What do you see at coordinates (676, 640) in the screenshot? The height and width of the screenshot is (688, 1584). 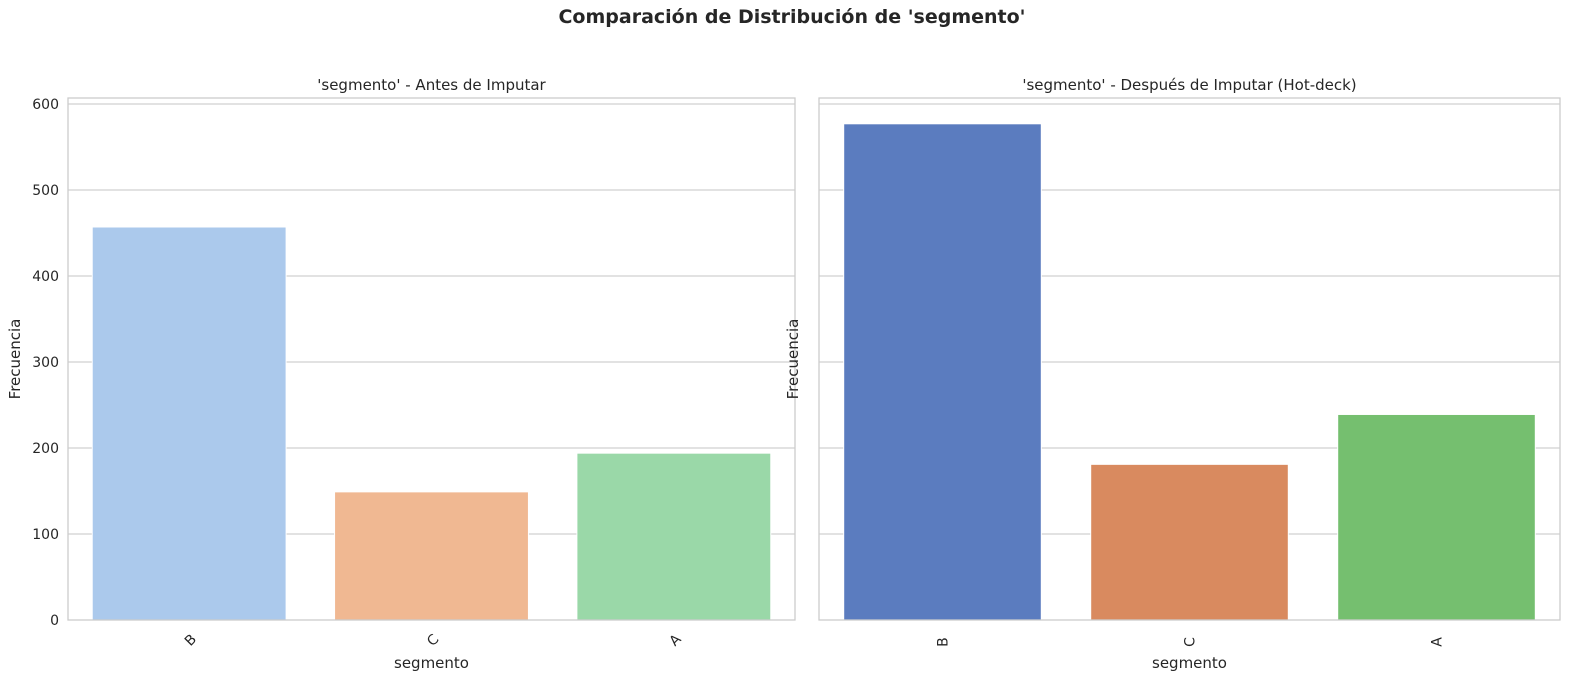 I see `chart1-xtick-label: A` at bounding box center [676, 640].